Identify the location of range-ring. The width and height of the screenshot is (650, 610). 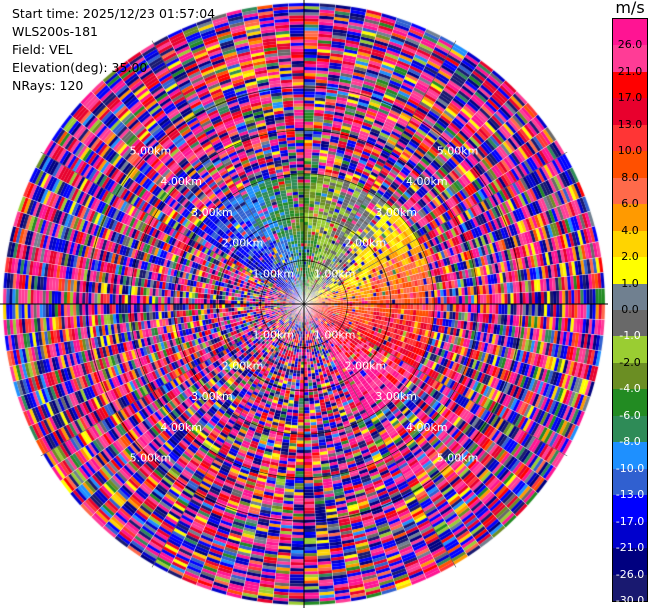
(304, 304).